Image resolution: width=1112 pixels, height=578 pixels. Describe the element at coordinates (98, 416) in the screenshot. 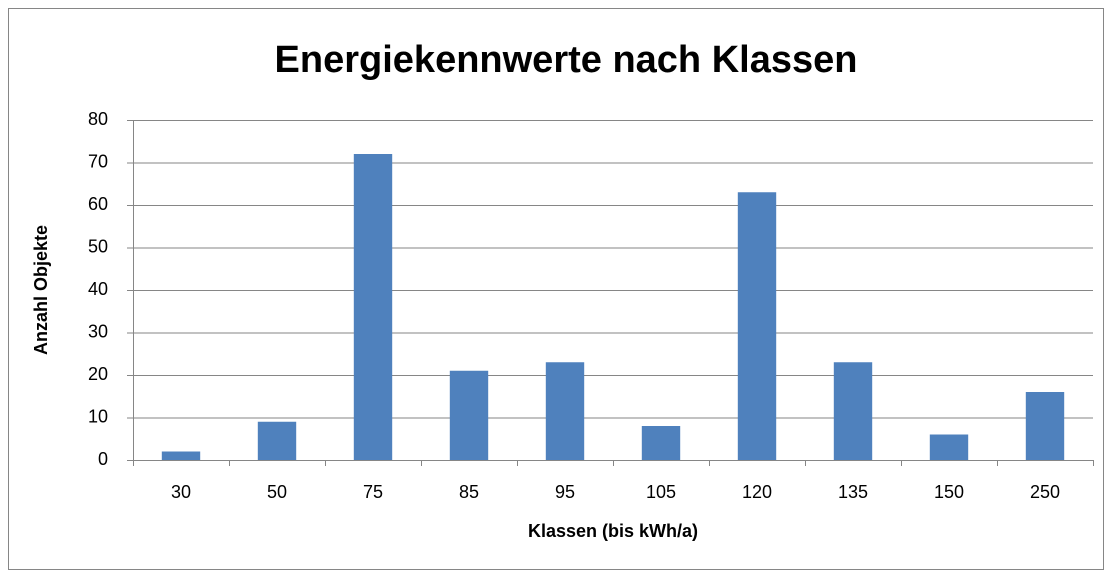

I see `y-tick-label: 10` at that location.